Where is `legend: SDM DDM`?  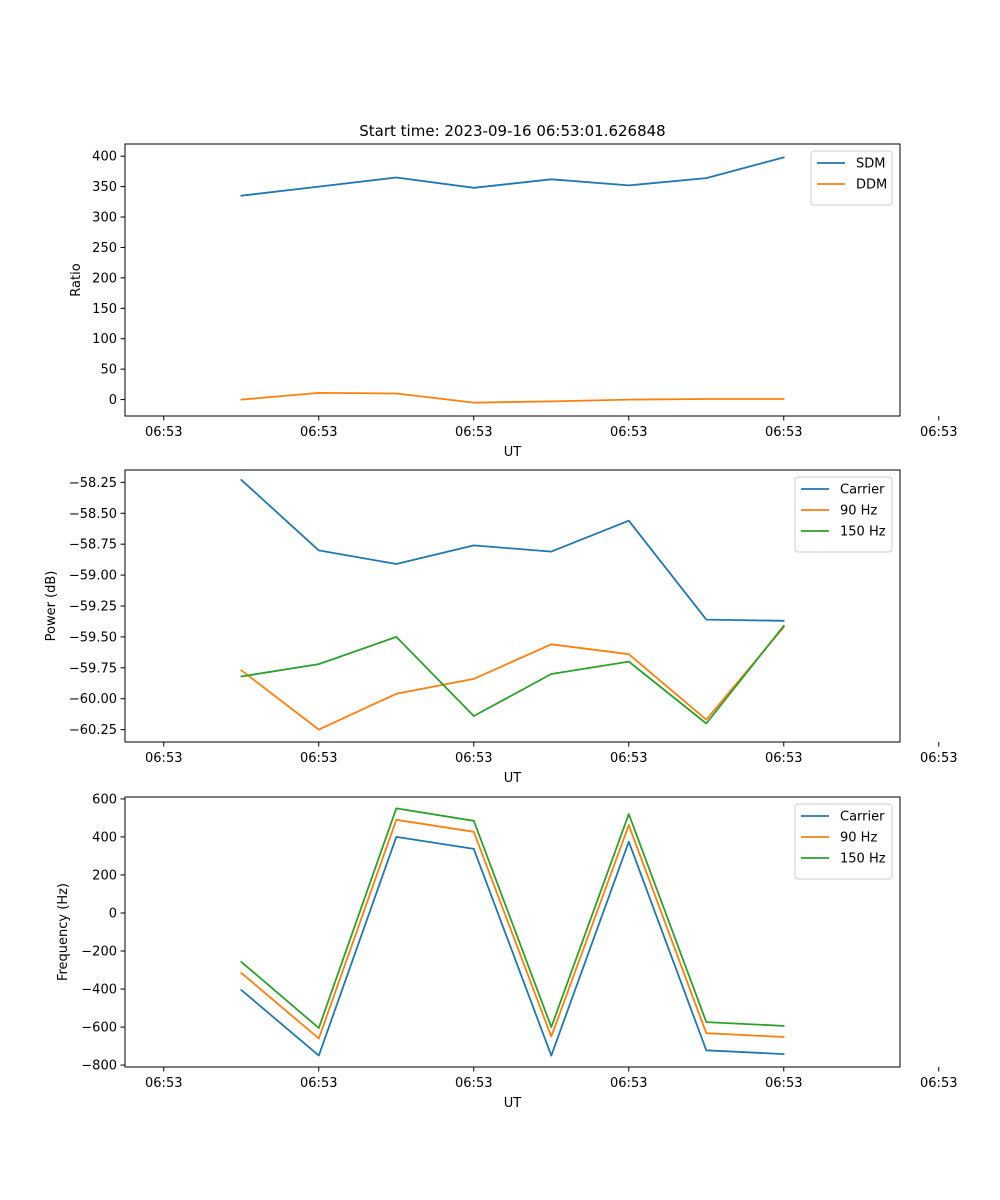
legend: SDM DDM is located at coordinates (851, 178).